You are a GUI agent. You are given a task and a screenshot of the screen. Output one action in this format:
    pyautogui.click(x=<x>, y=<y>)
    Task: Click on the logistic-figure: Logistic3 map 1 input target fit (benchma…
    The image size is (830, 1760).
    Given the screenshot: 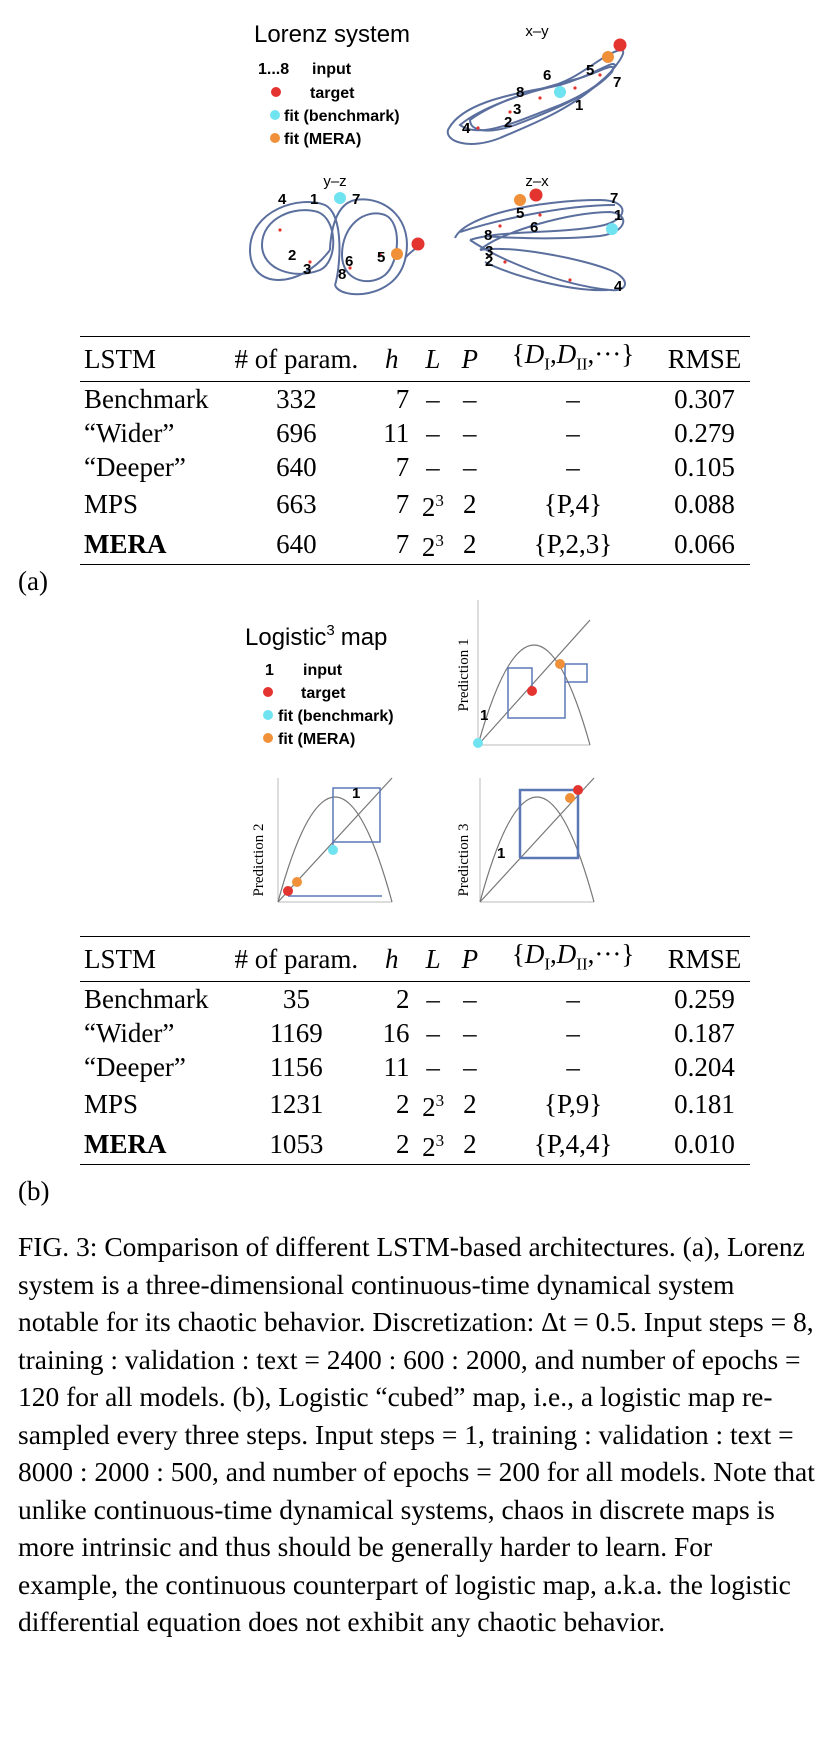 What is the action you would take?
    pyautogui.click(x=420, y=751)
    